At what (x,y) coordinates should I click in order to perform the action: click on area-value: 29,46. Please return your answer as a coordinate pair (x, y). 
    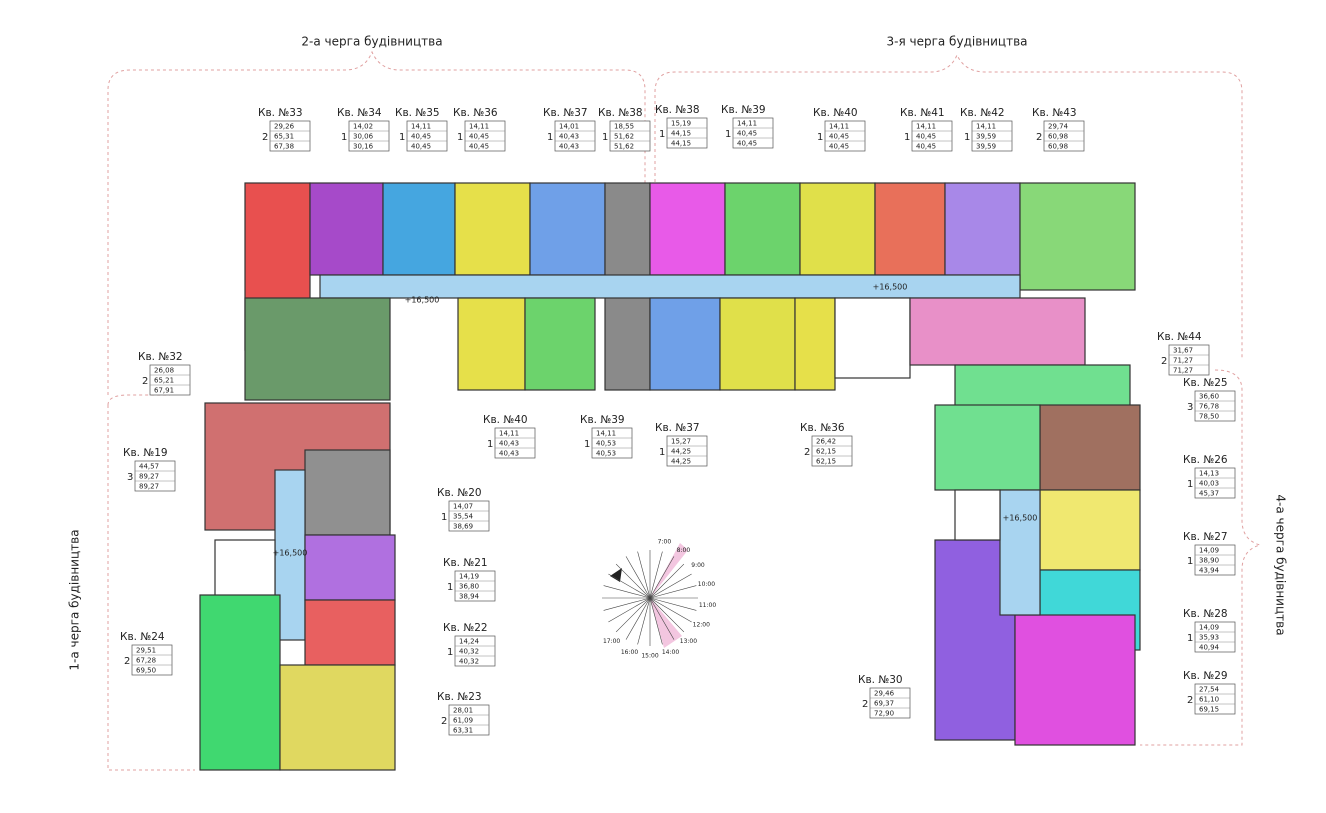
    Looking at the image, I should click on (884, 694).